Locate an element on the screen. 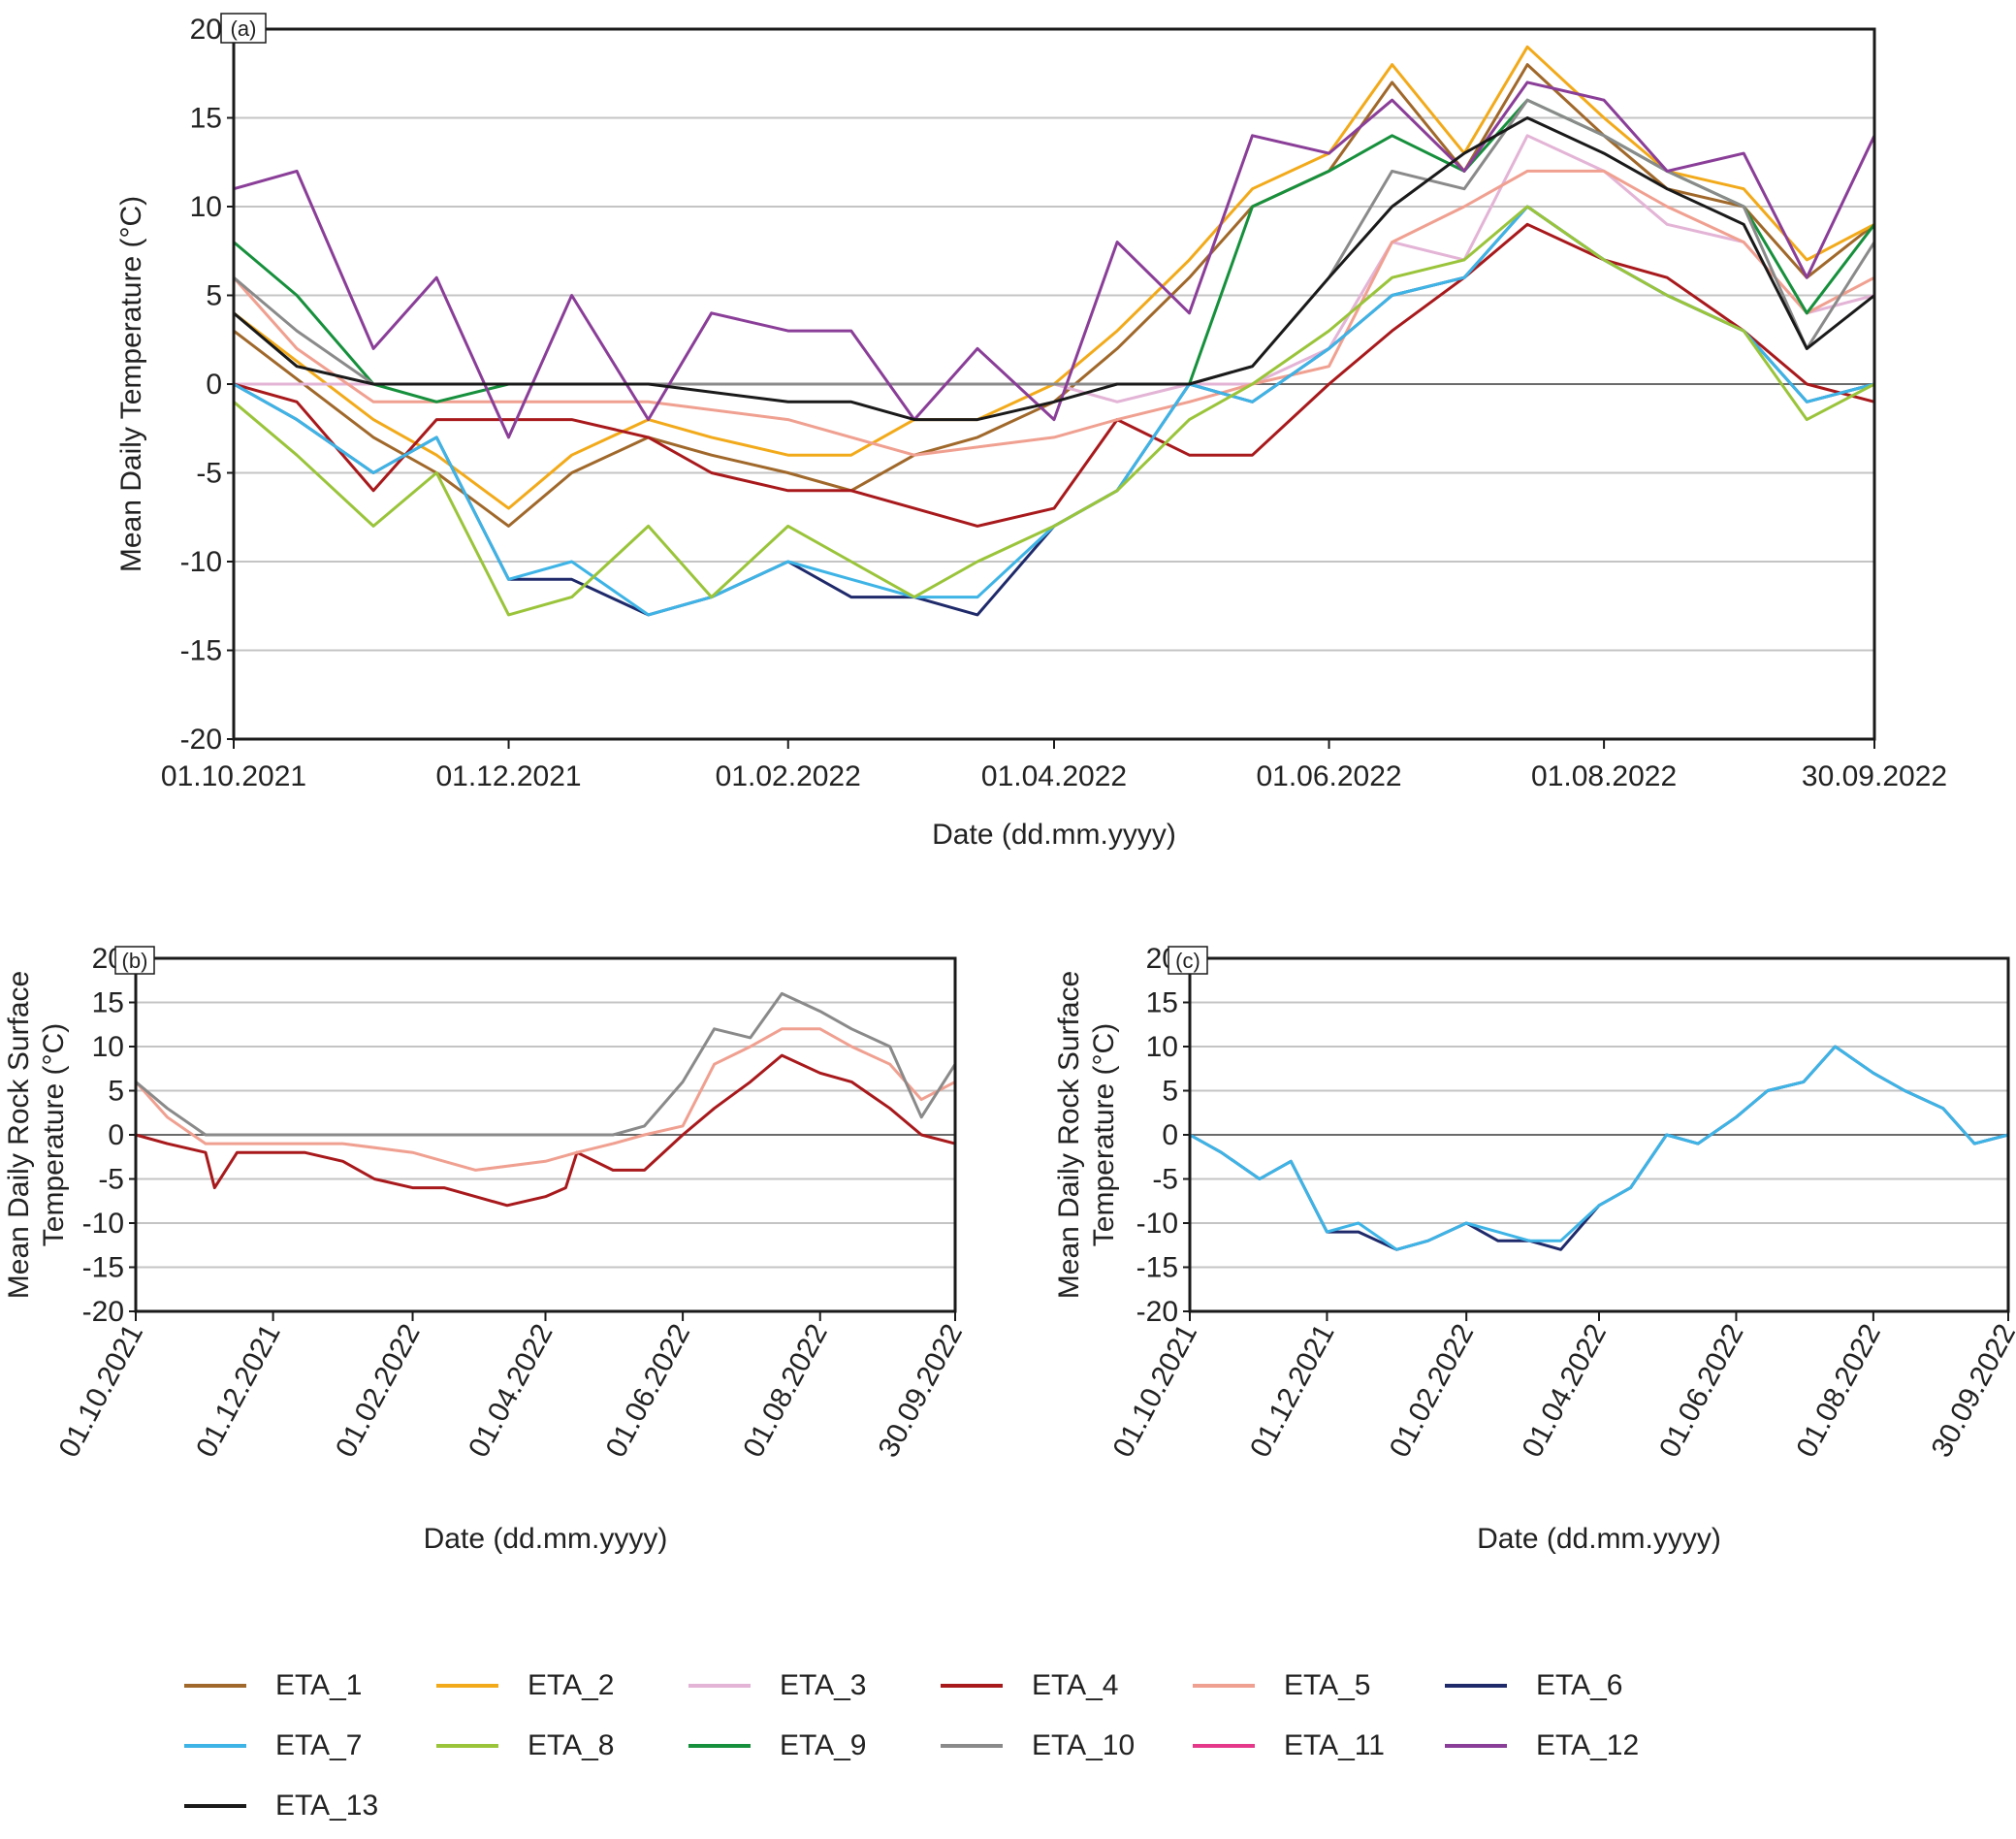 Image resolution: width=2016 pixels, height=1839 pixels. panel-c-x-tick-label: 01.04.2022 is located at coordinates (1565, 1391).